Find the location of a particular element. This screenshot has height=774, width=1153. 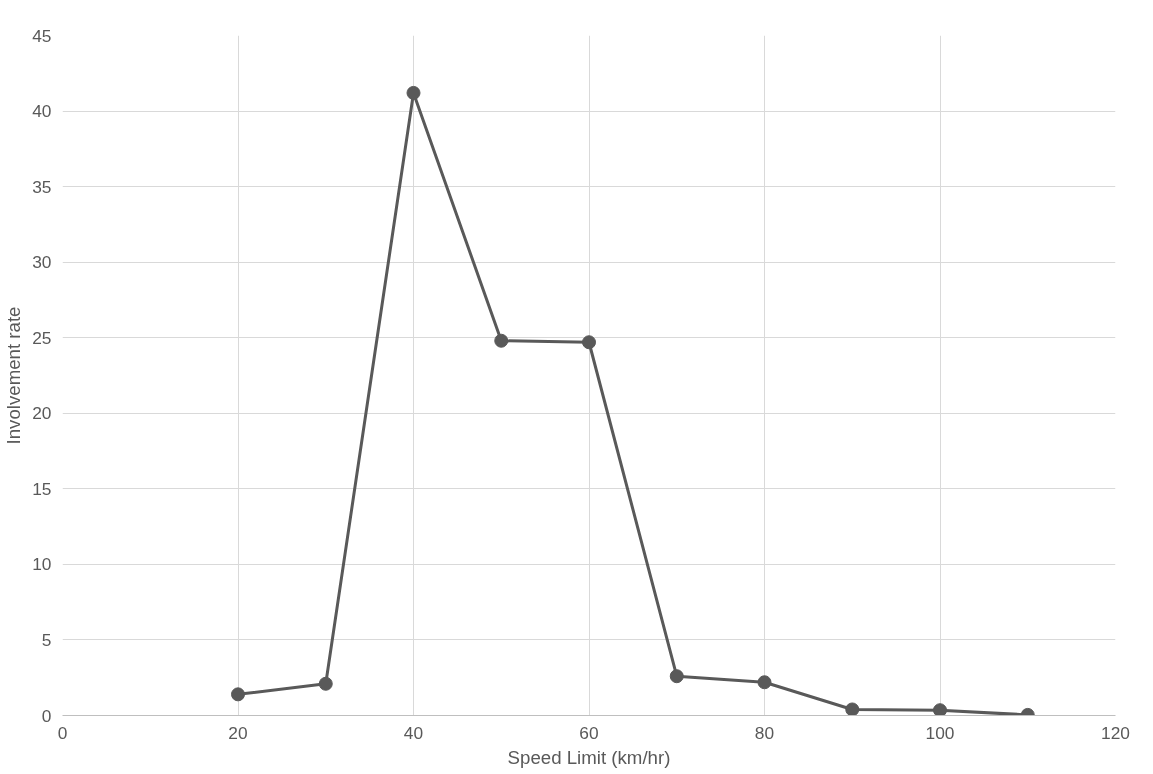

x-tick-label: 20 is located at coordinates (238, 732).